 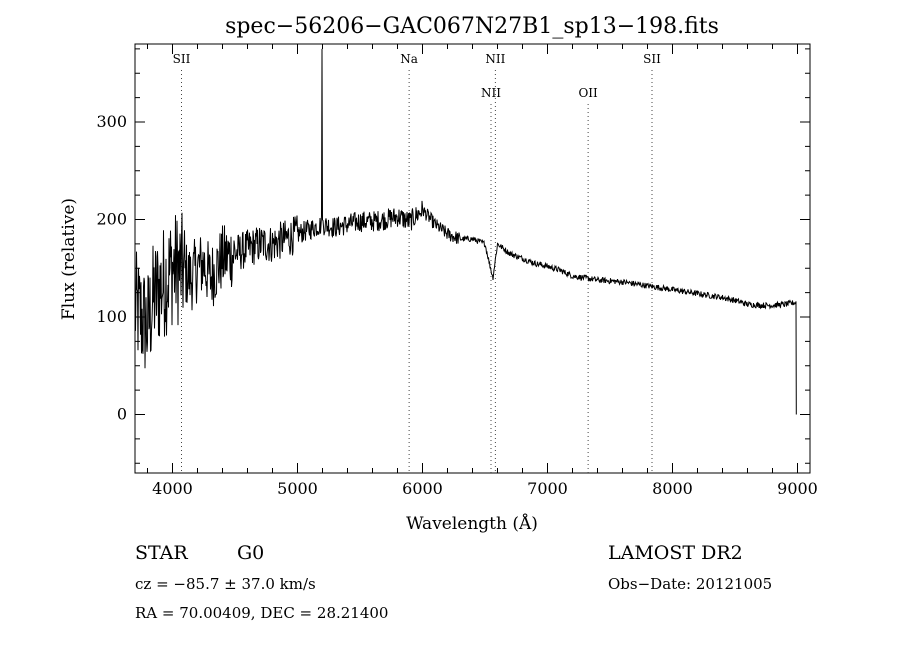 I want to click on x-tick-label: 9000, so click(x=797, y=488).